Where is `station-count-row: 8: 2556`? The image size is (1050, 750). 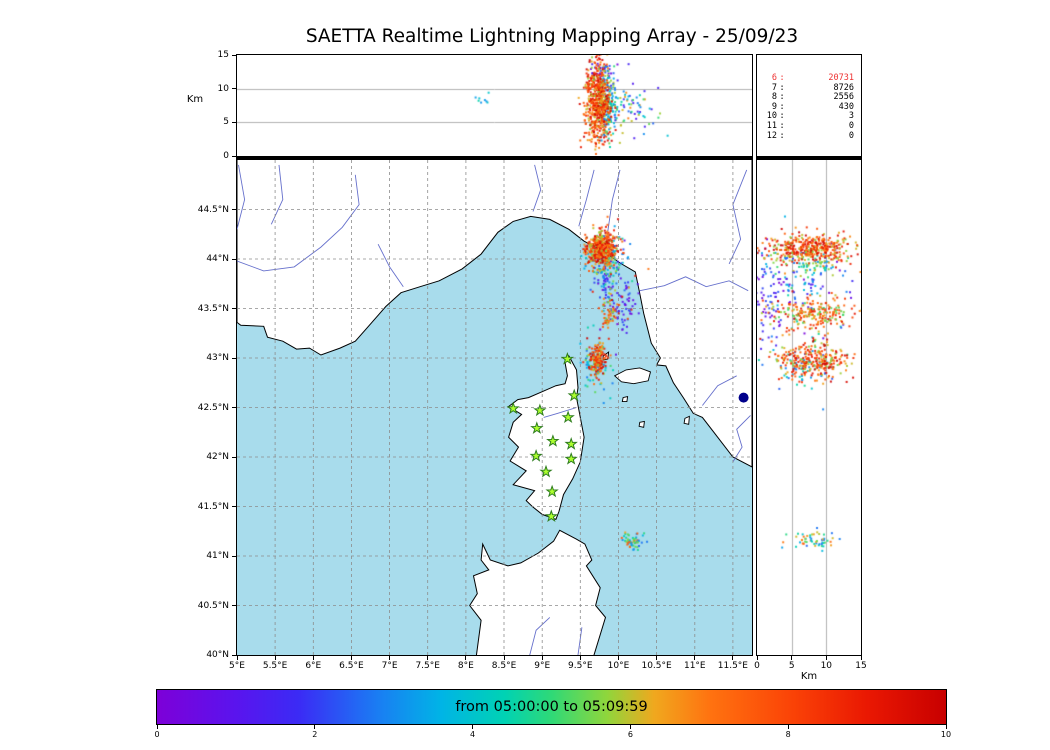
station-count-row: 8: 2556 is located at coordinates (809, 98).